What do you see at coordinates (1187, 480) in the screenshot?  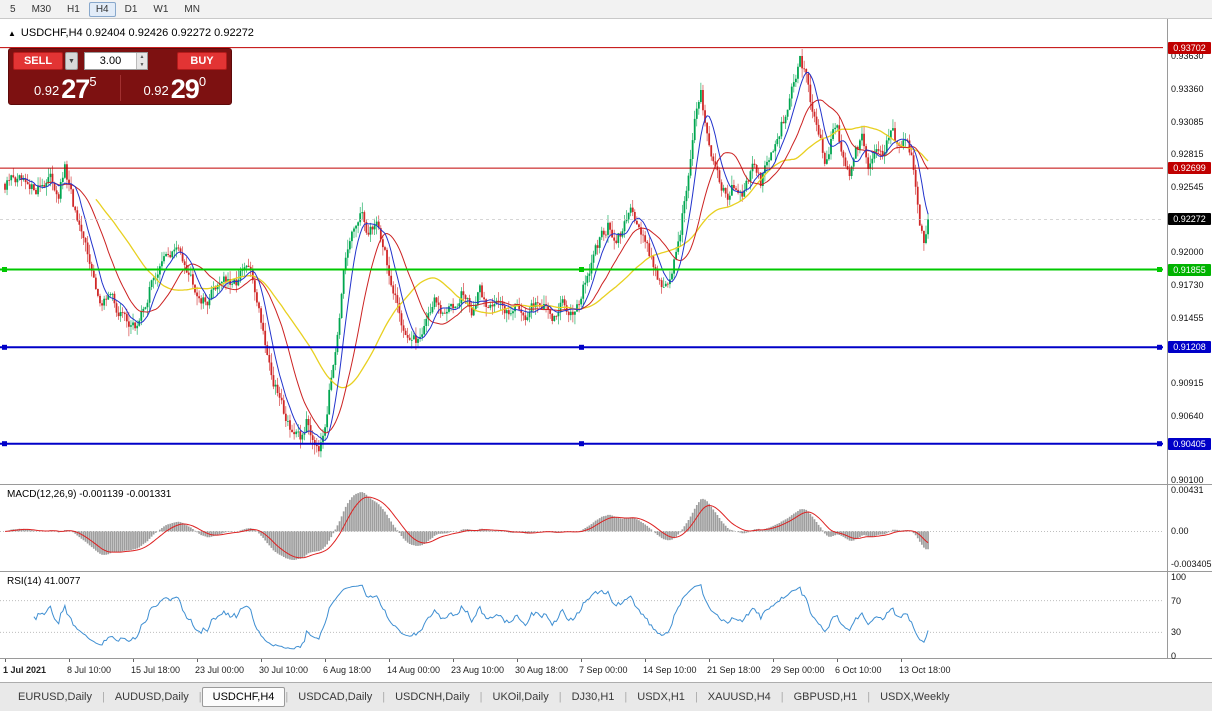 I see `price-tick: 0.90100` at bounding box center [1187, 480].